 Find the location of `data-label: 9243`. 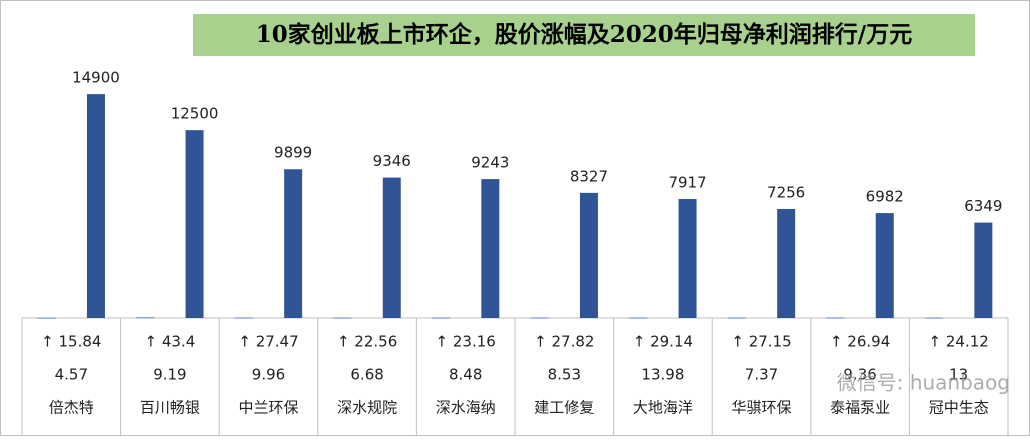

data-label: 9243 is located at coordinates (490, 163).